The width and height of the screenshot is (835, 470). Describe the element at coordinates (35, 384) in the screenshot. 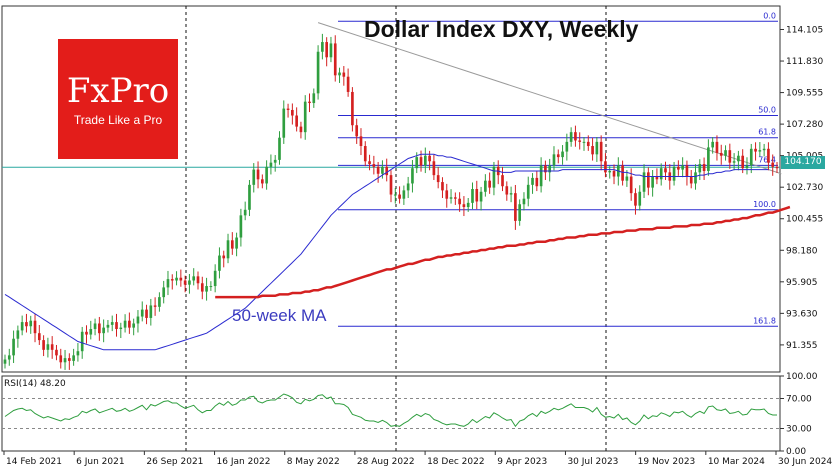

I see `rsi-label: RSI(14) 48.20` at that location.